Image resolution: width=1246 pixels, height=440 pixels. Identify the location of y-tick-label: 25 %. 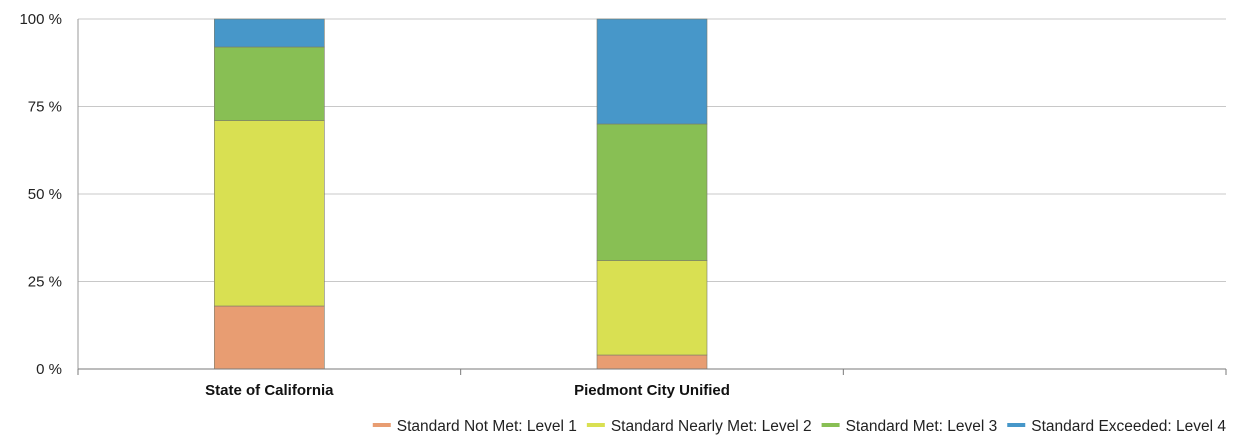
(45, 282).